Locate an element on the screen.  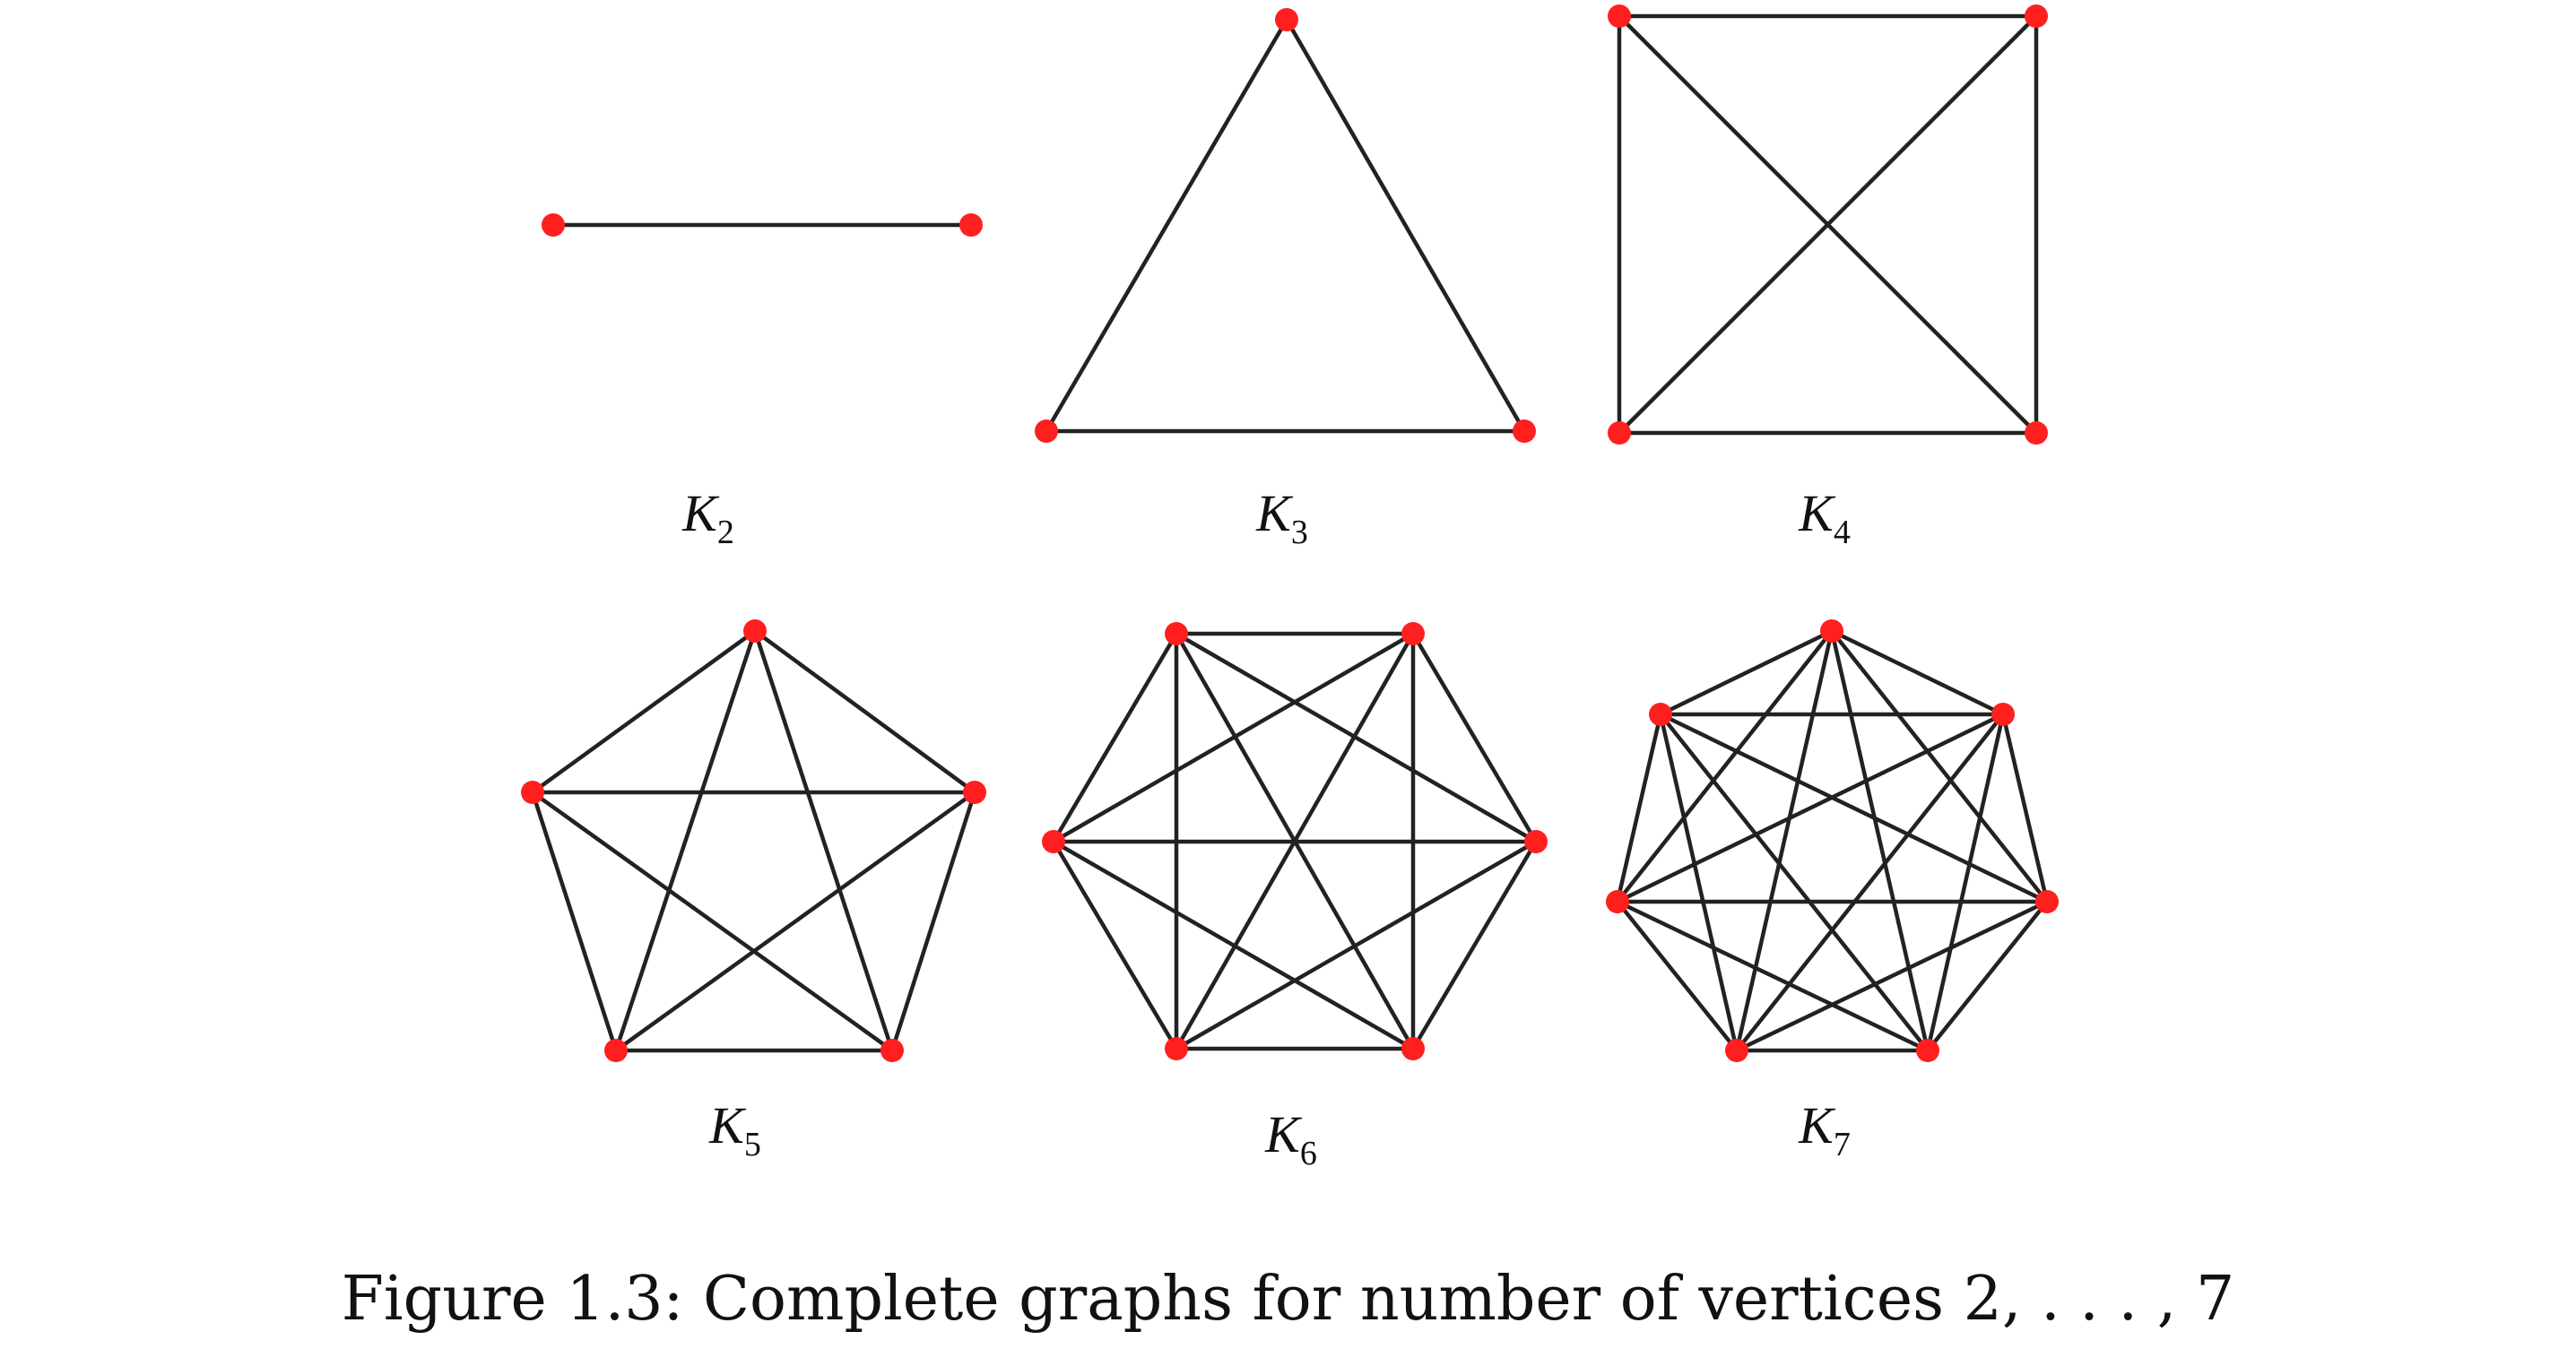
k3-label-subscript: 3 is located at coordinates (1299, 533).